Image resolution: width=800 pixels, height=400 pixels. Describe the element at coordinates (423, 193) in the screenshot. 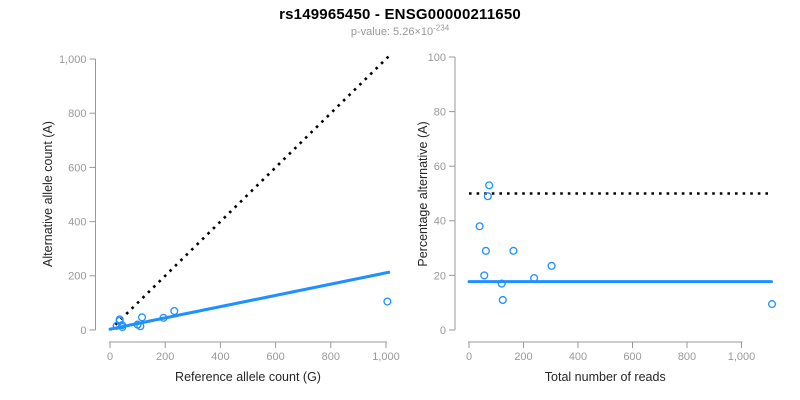

I see `y-axis-title: Percentage alternative (A)` at that location.